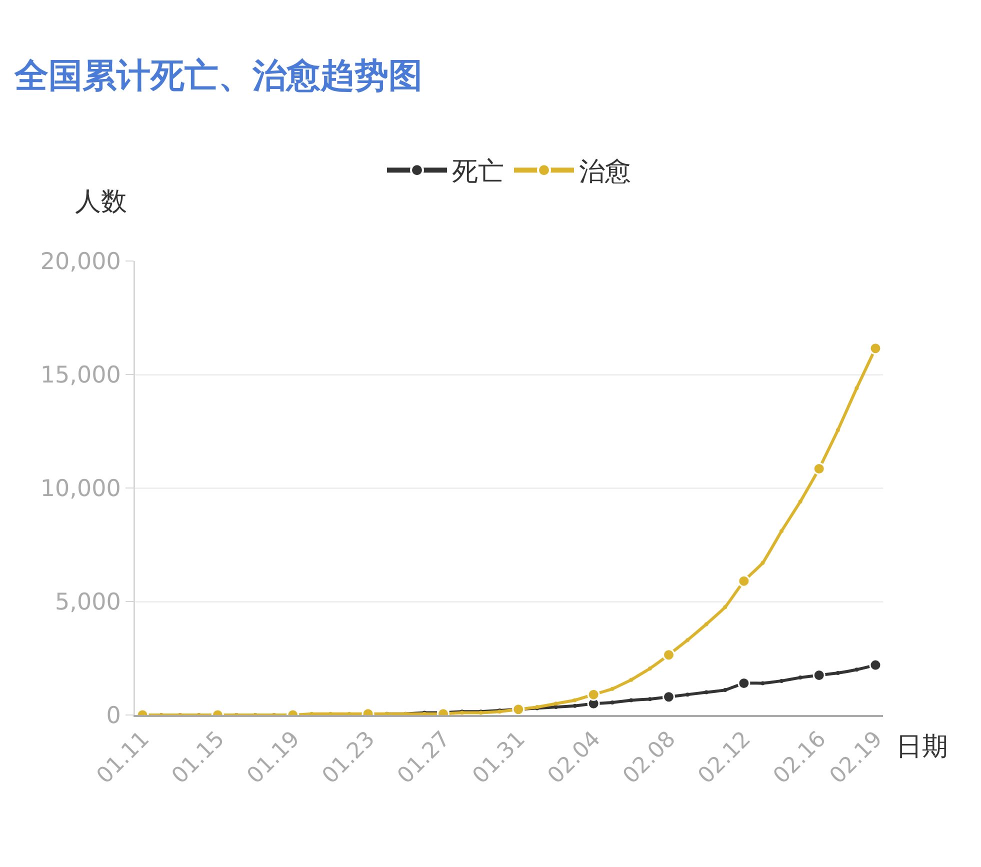 This screenshot has height=867, width=981. What do you see at coordinates (605, 172) in the screenshot?
I see `legend-label: 治愈` at bounding box center [605, 172].